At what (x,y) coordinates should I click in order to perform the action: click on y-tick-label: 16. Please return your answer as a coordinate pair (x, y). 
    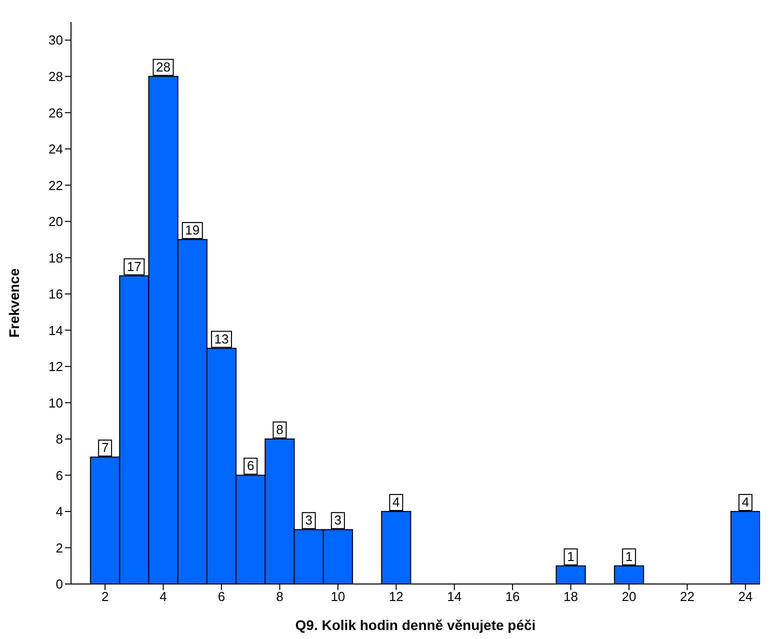
    Looking at the image, I should click on (55, 294).